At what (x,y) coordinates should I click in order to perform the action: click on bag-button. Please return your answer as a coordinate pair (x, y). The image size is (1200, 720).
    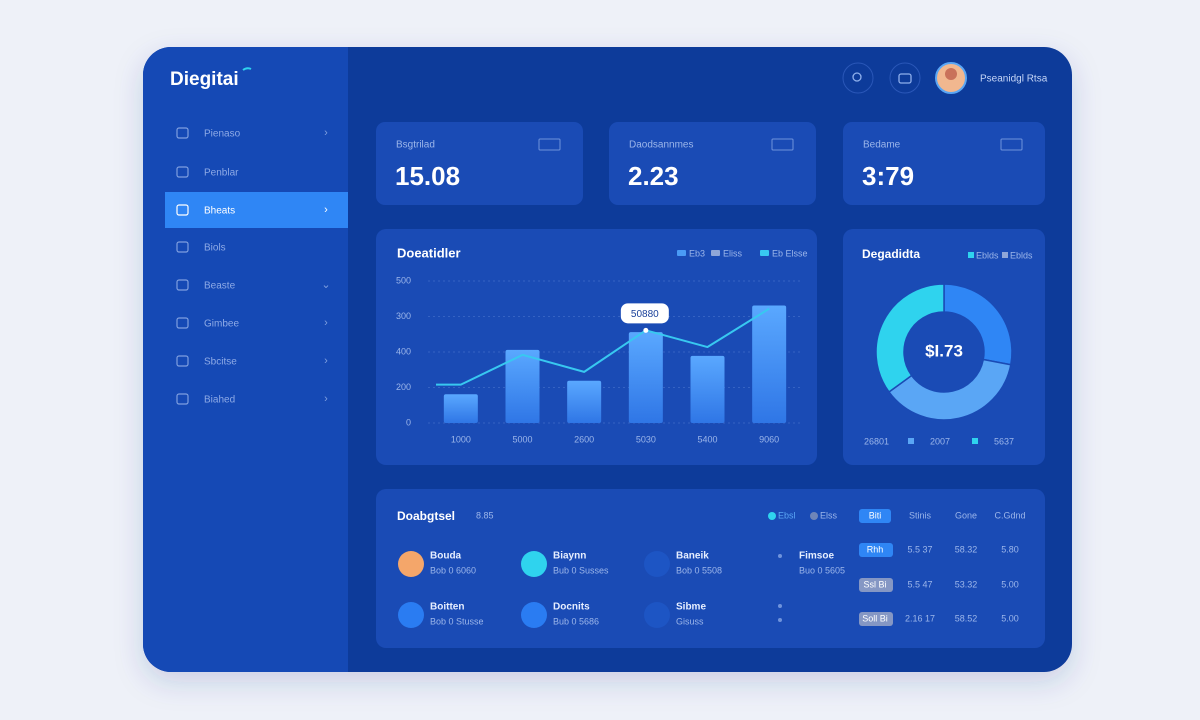
    Looking at the image, I should click on (905, 78).